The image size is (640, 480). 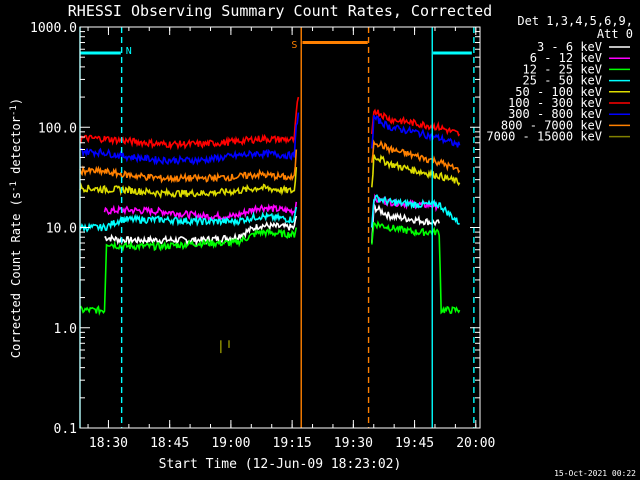 What do you see at coordinates (562, 69) in the screenshot?
I see `legend-label-2: 12 - 25 keV` at bounding box center [562, 69].